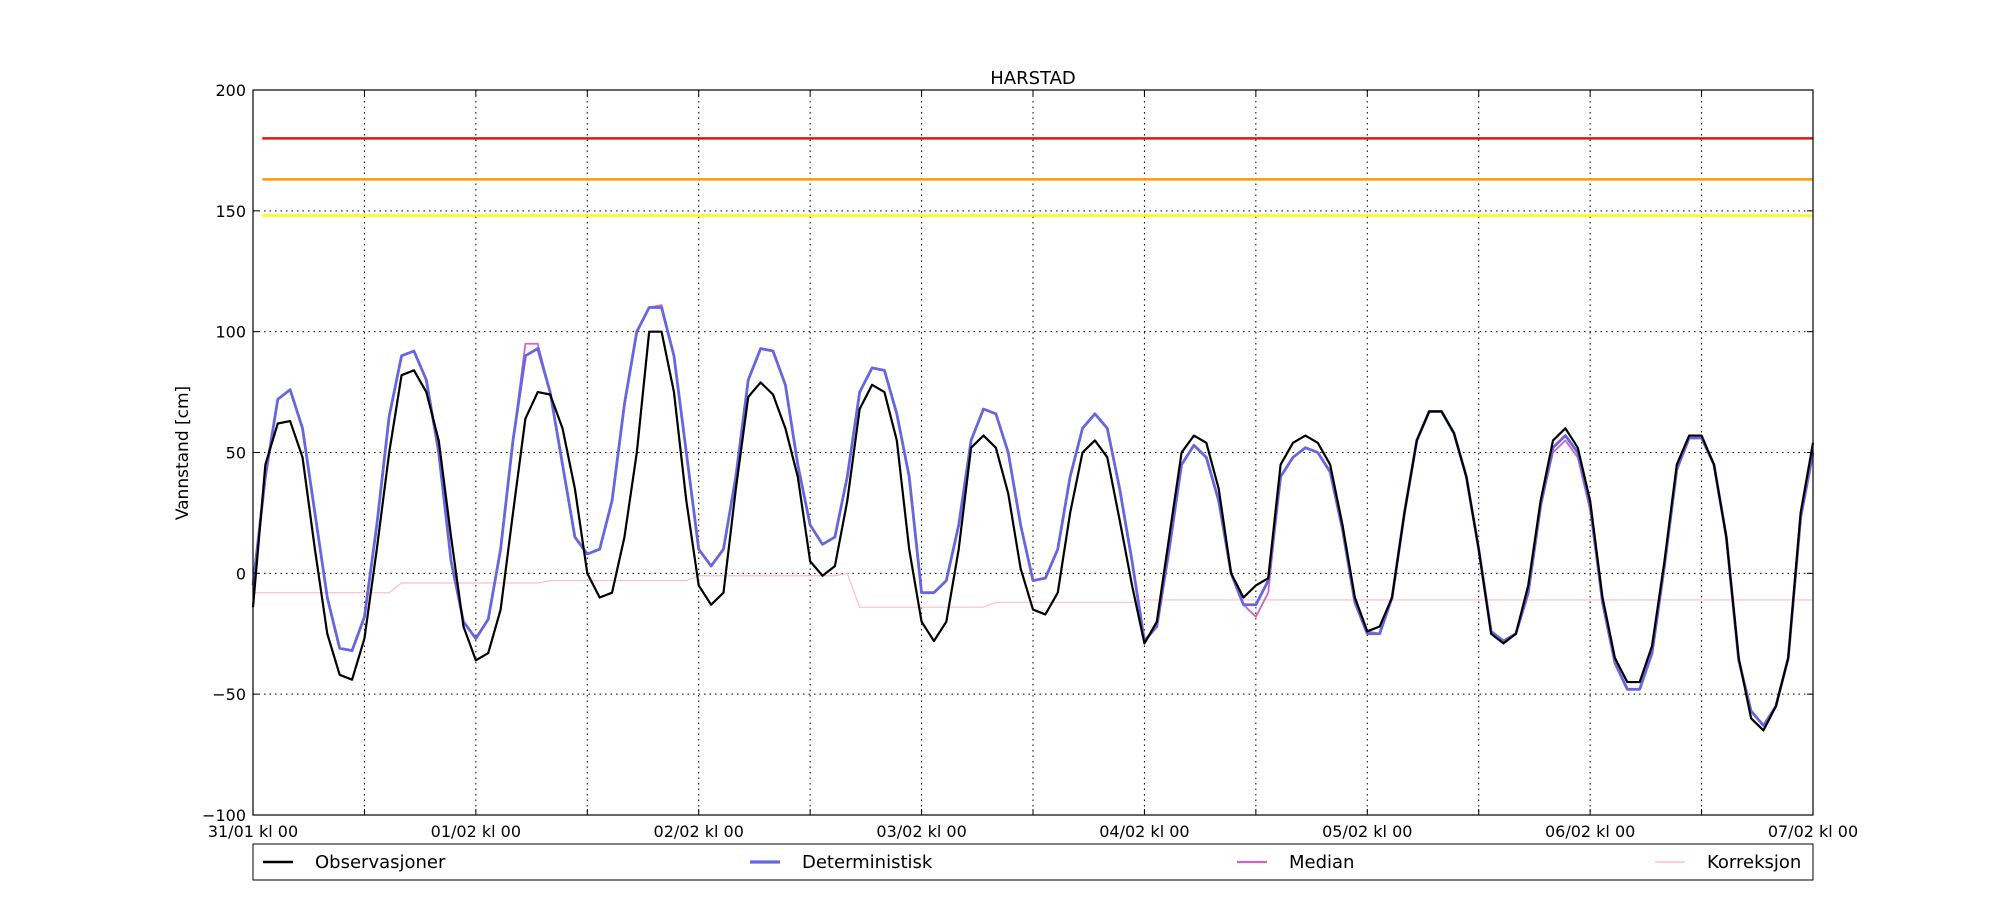  I want to click on y-tick-label: 100, so click(230, 332).